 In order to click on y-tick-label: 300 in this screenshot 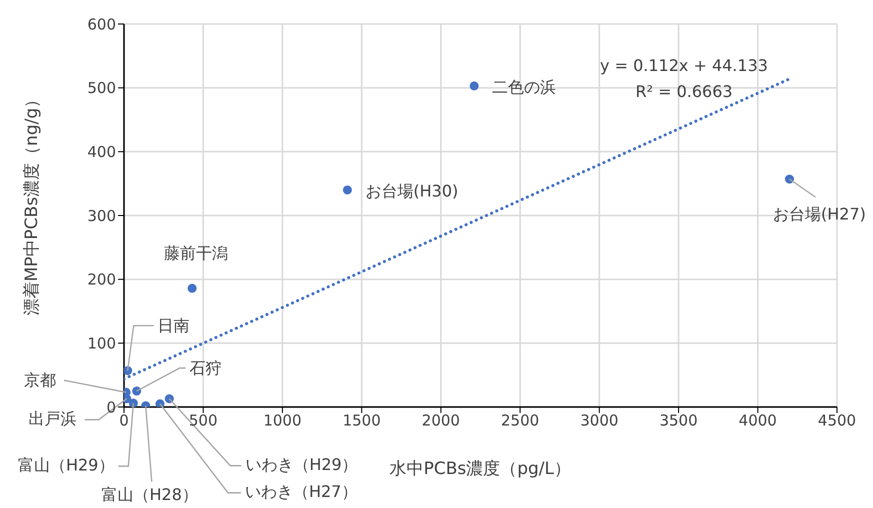, I will do `click(101, 215)`.